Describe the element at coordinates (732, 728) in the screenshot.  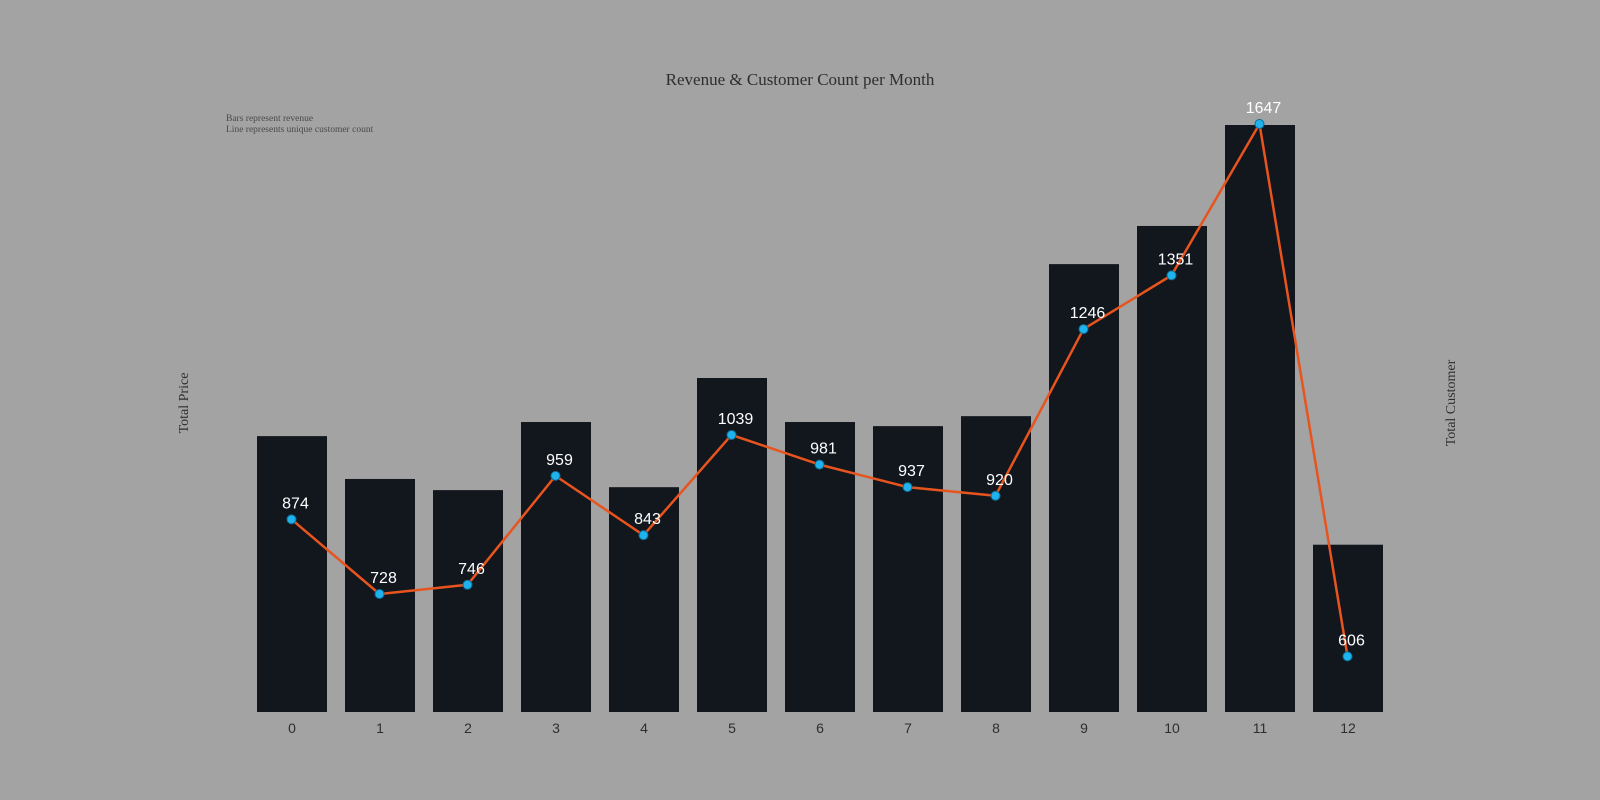
I see `x-tick-label: 5` at that location.